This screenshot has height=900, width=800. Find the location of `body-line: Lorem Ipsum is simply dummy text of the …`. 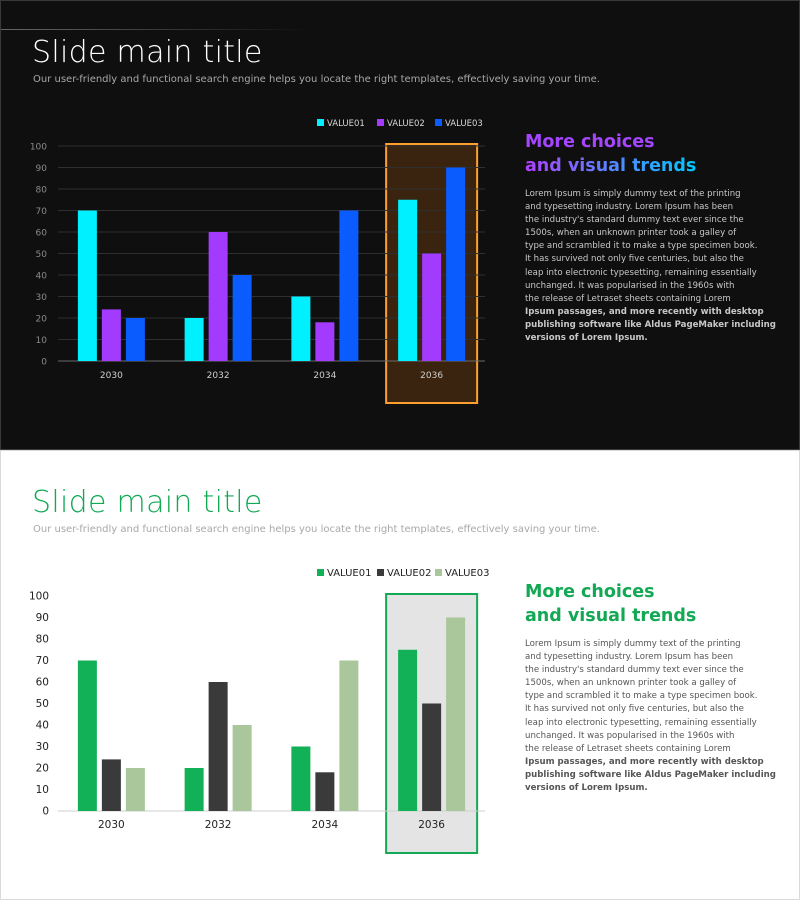

body-line: Lorem Ipsum is simply dummy text of the … is located at coordinates (633, 194).